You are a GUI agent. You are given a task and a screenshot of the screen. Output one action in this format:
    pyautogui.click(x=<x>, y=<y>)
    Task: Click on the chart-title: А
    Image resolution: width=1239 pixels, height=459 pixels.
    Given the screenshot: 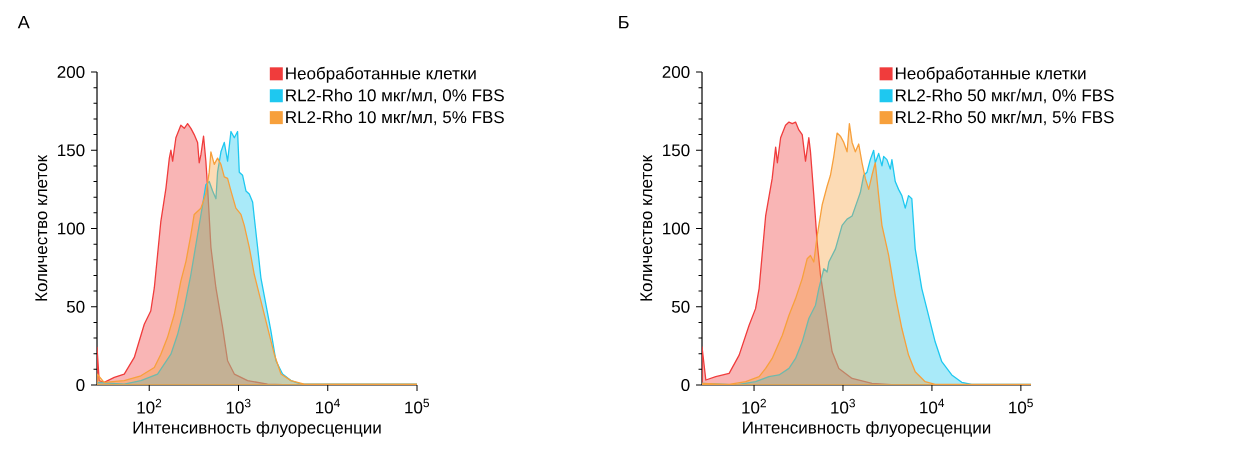 What is the action you would take?
    pyautogui.click(x=23, y=22)
    